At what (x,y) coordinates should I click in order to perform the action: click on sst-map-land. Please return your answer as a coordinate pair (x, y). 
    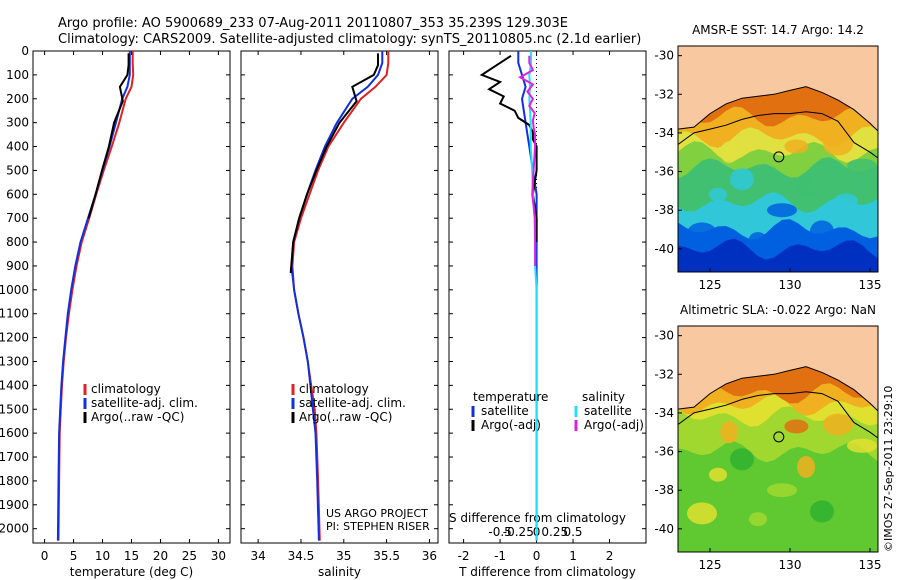
    Looking at the image, I should click on (778, 89).